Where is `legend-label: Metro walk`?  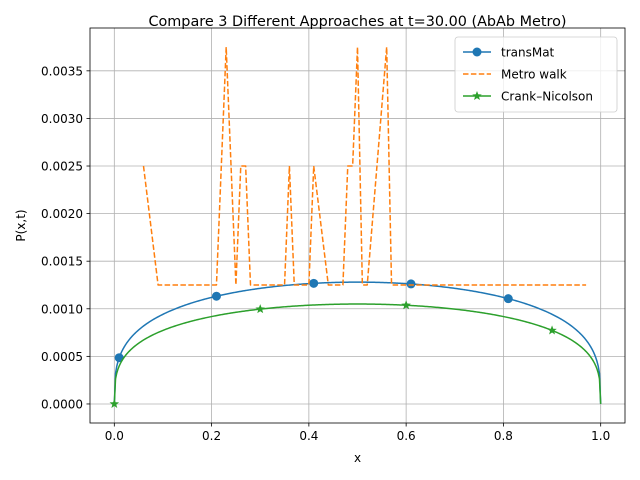 legend-label: Metro walk is located at coordinates (534, 75).